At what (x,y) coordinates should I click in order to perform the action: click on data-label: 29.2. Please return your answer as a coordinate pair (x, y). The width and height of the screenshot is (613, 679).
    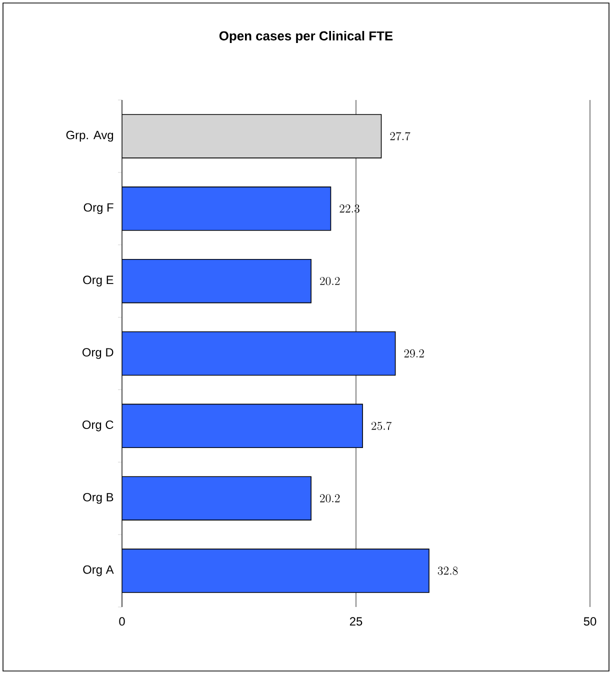
    Looking at the image, I should click on (414, 353).